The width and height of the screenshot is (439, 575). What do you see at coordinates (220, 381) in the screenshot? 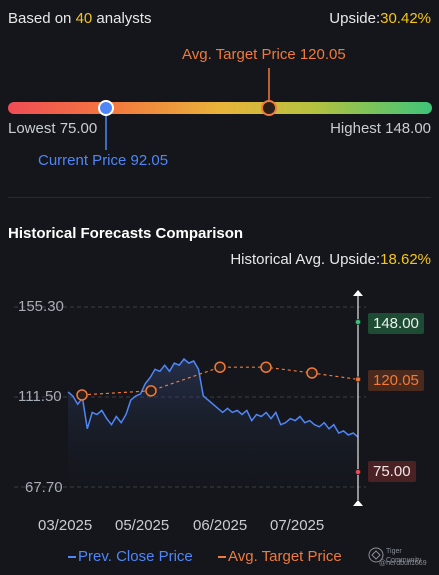
I see `target-price-line` at bounding box center [220, 381].